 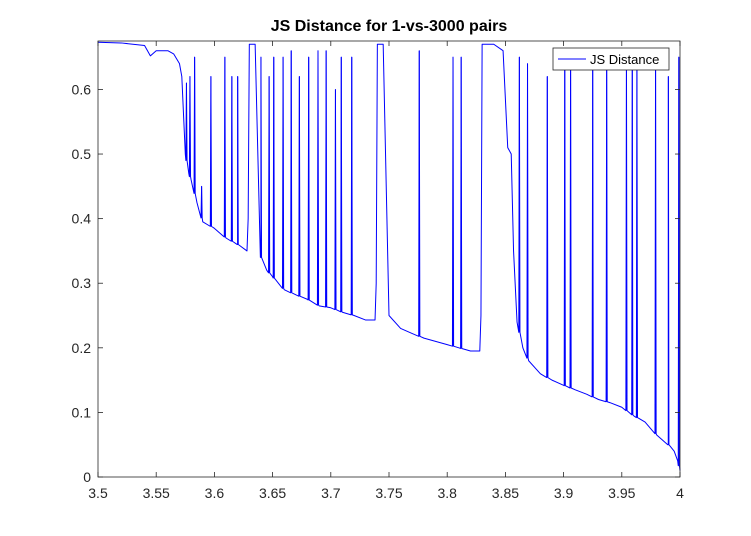 I want to click on x-tick-label: 3.95, so click(x=621, y=493).